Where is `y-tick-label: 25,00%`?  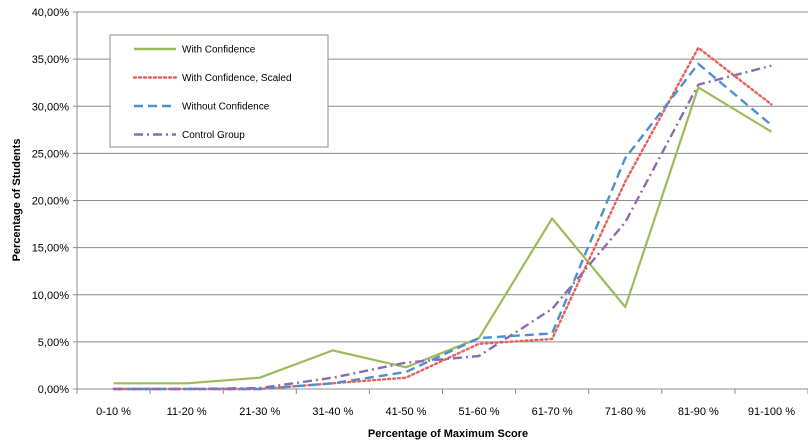 y-tick-label: 25,00% is located at coordinates (51, 154).